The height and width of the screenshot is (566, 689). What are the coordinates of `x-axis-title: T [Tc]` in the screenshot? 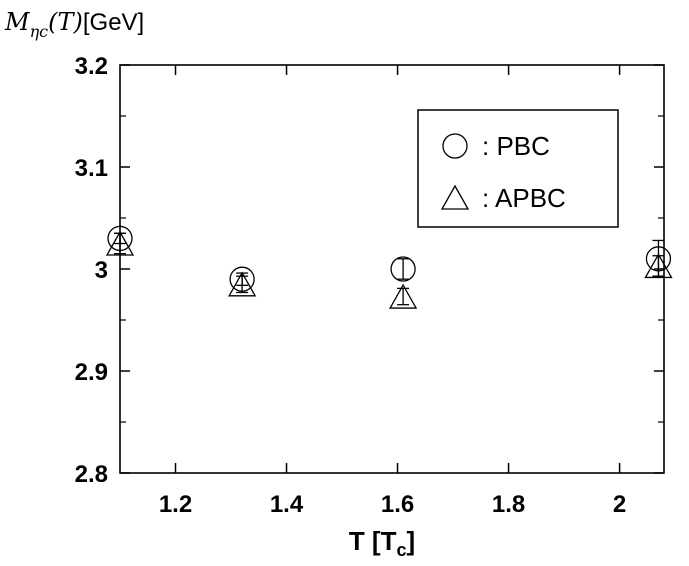 It's located at (382, 543).